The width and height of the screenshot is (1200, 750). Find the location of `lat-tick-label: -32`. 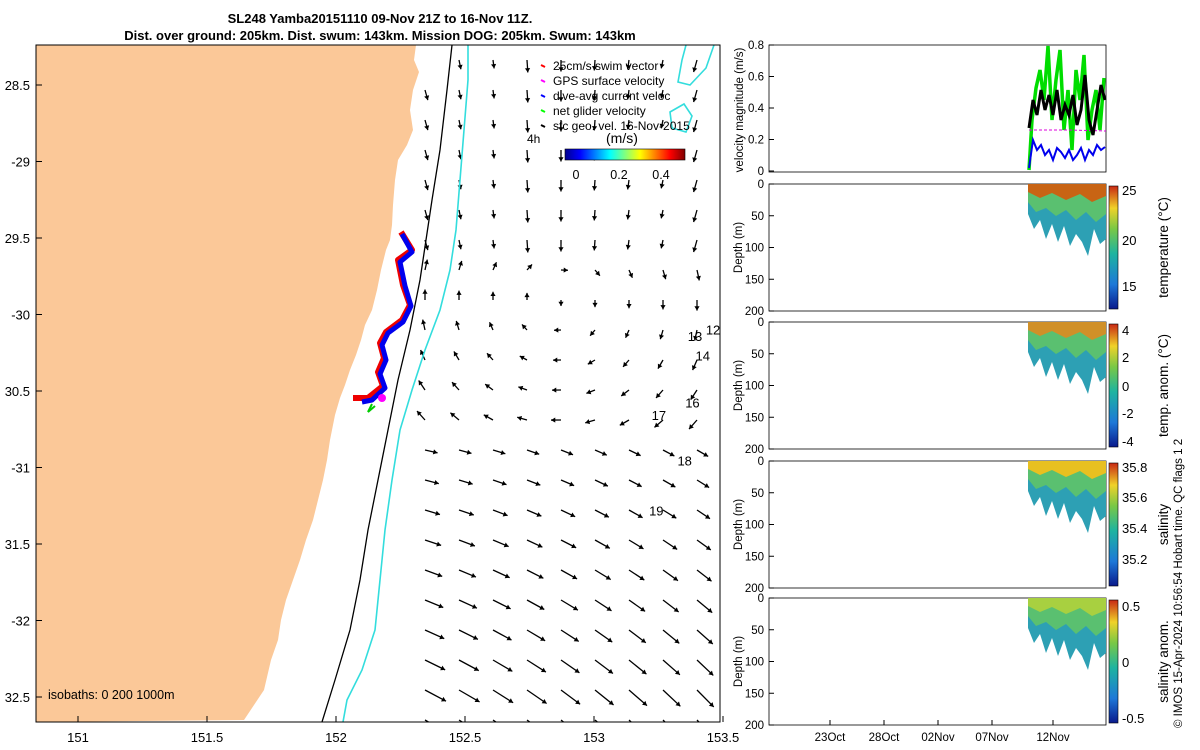

lat-tick-label: -32 is located at coordinates (20, 621).